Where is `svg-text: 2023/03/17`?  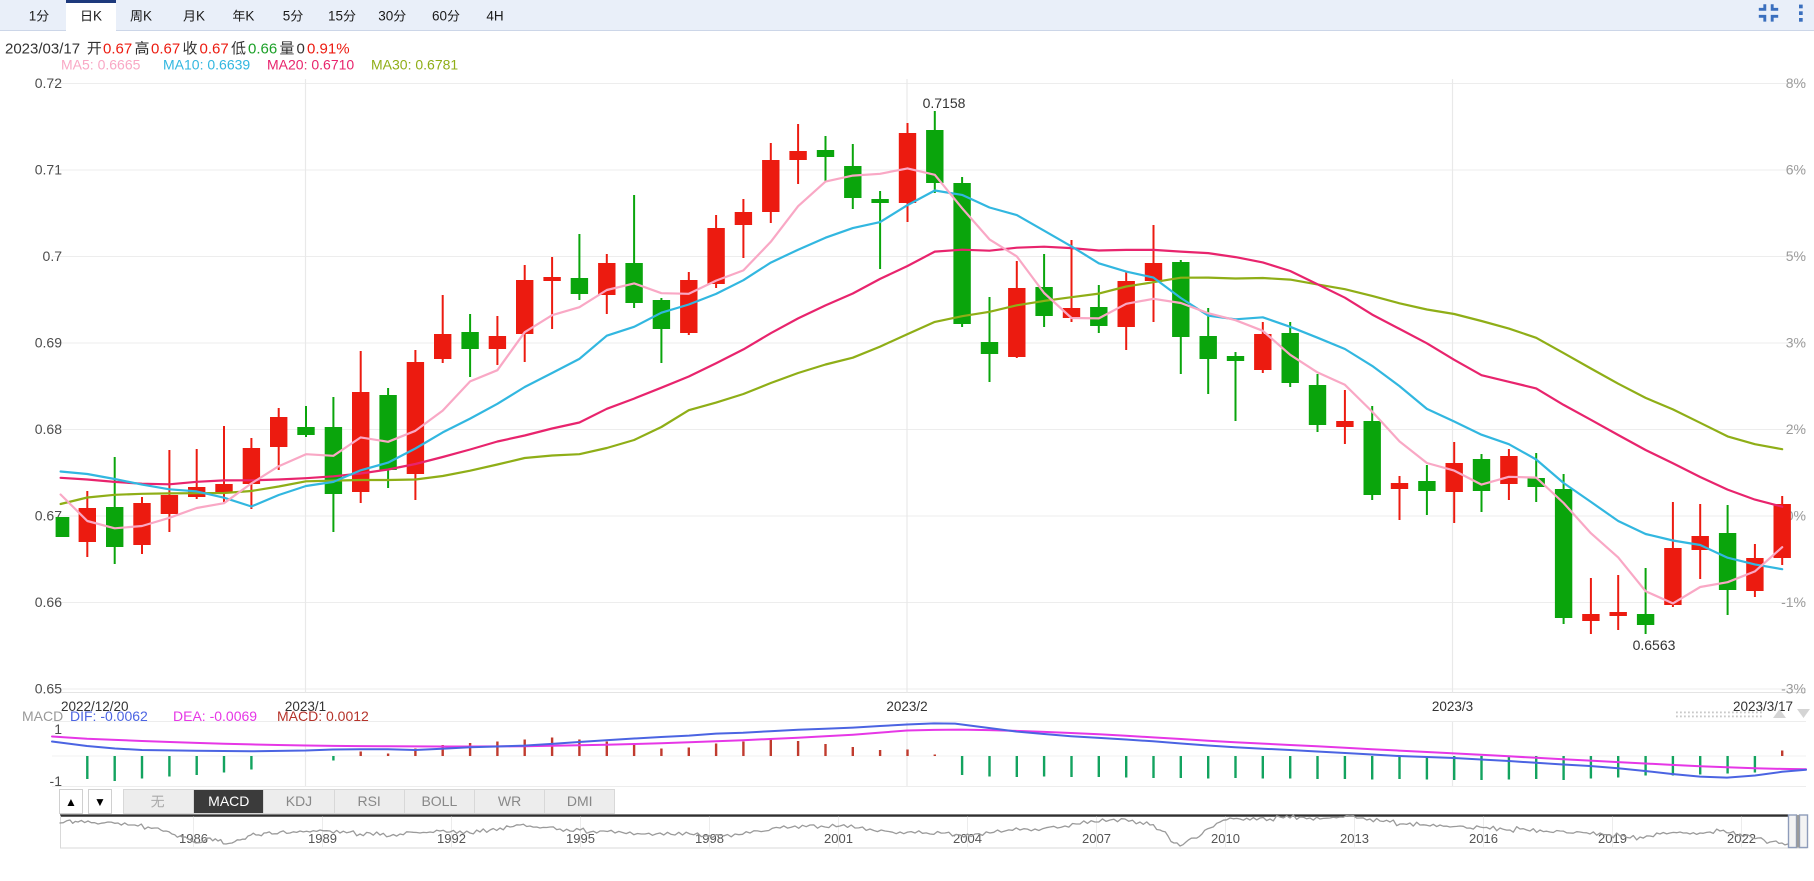
svg-text: 2023/03/17 is located at coordinates (42, 49).